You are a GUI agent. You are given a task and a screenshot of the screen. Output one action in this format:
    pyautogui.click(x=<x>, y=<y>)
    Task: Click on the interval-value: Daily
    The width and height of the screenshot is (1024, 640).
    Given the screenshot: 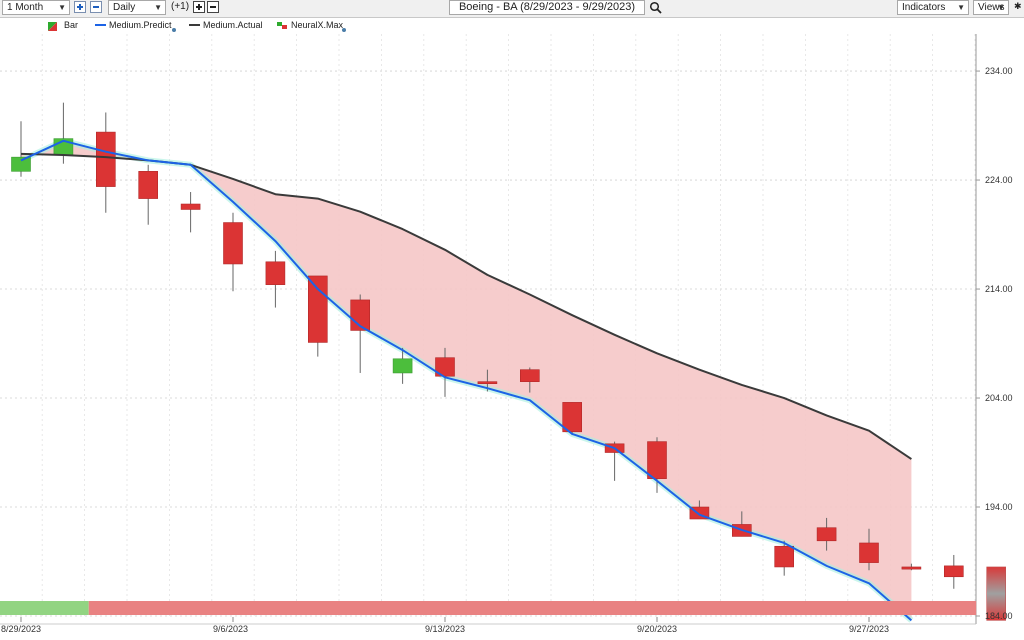 What is the action you would take?
    pyautogui.click(x=124, y=7)
    